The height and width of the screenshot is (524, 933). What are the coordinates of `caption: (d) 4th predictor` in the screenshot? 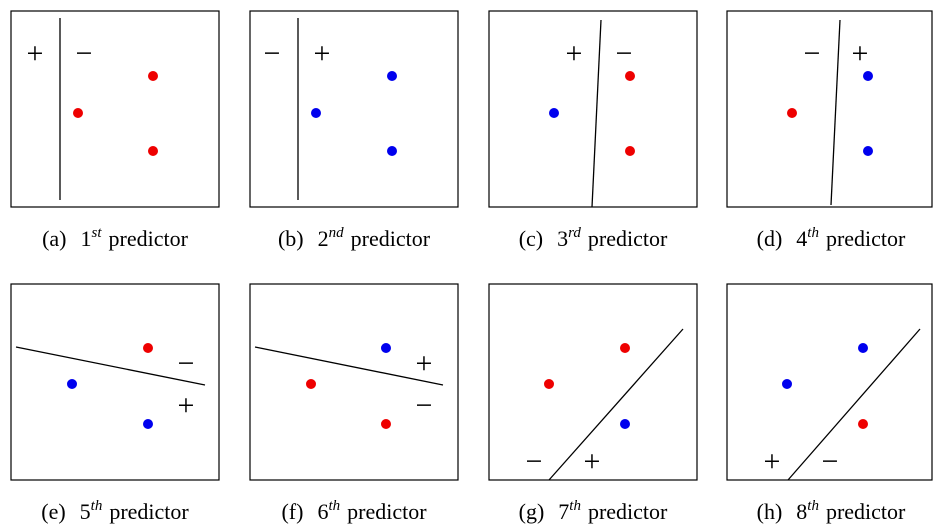 It's located at (831, 238).